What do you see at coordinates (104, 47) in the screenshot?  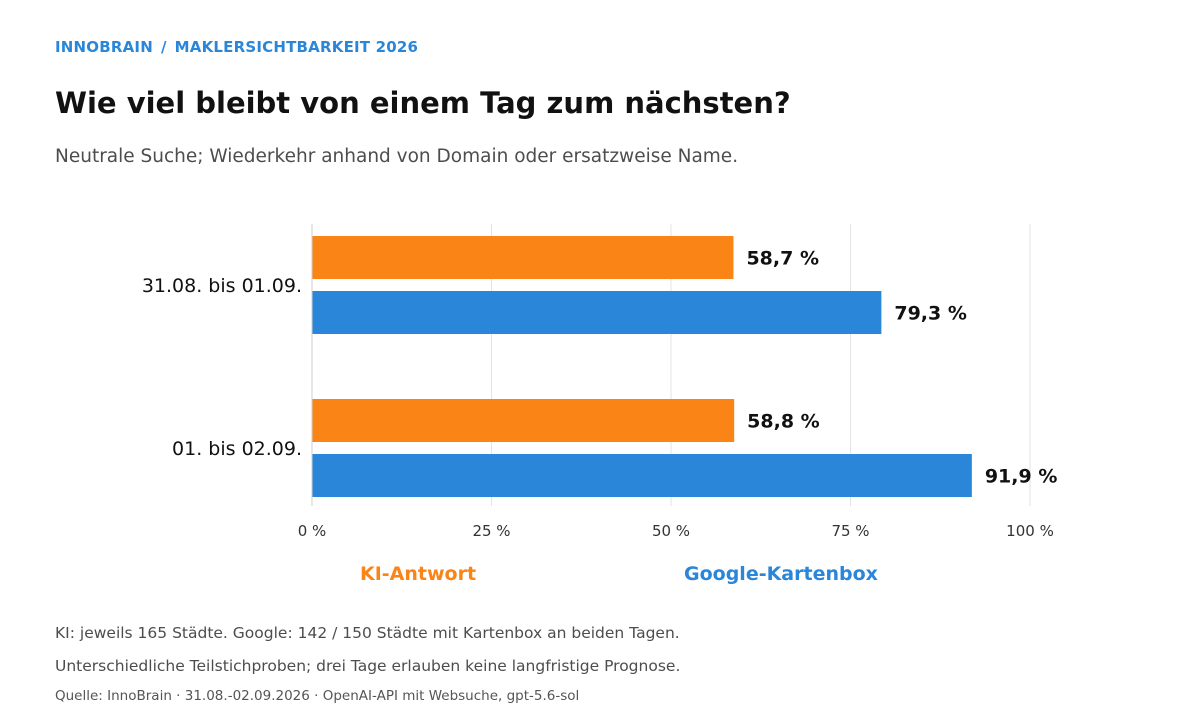 I see `breadcrumb-brand: INNOBRAIN` at bounding box center [104, 47].